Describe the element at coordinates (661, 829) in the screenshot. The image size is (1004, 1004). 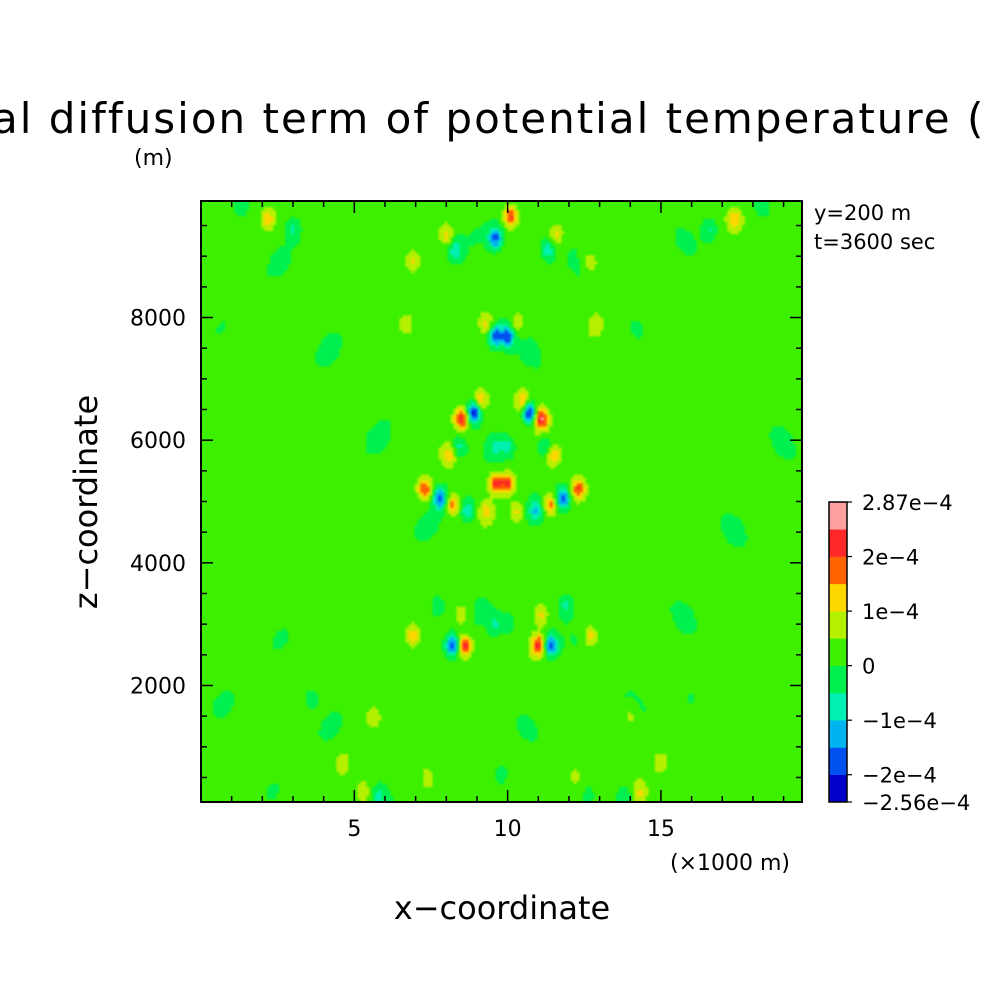
I see `x-tick-label: 15` at that location.